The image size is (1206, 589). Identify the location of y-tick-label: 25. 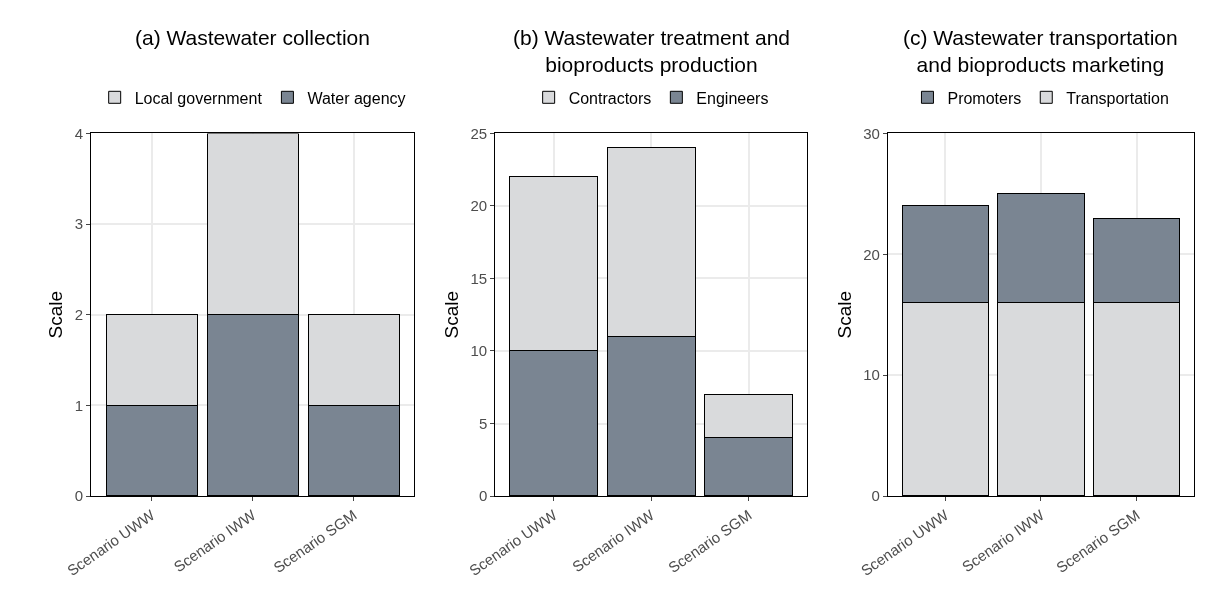
(479, 133).